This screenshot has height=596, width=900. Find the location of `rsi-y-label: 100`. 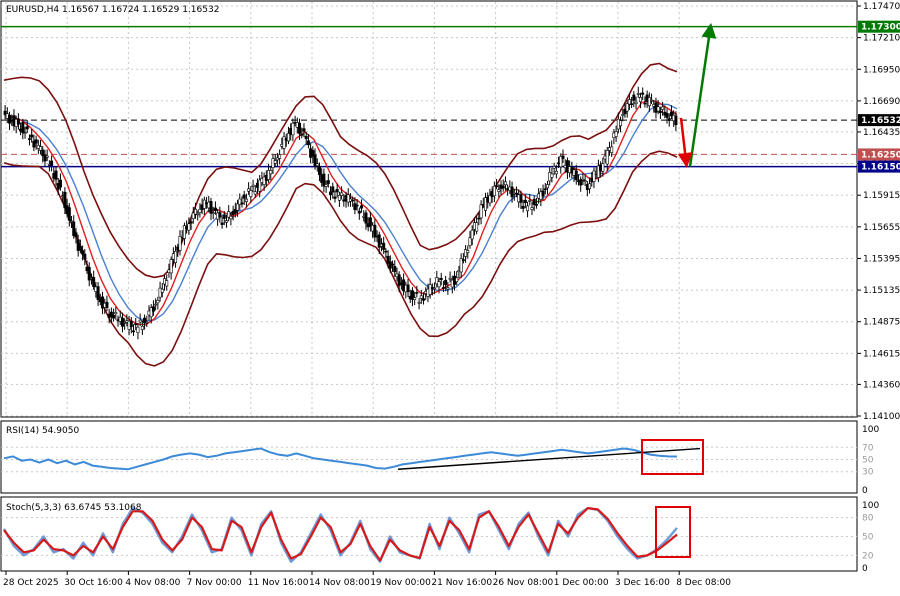

rsi-y-label: 100 is located at coordinates (870, 430).